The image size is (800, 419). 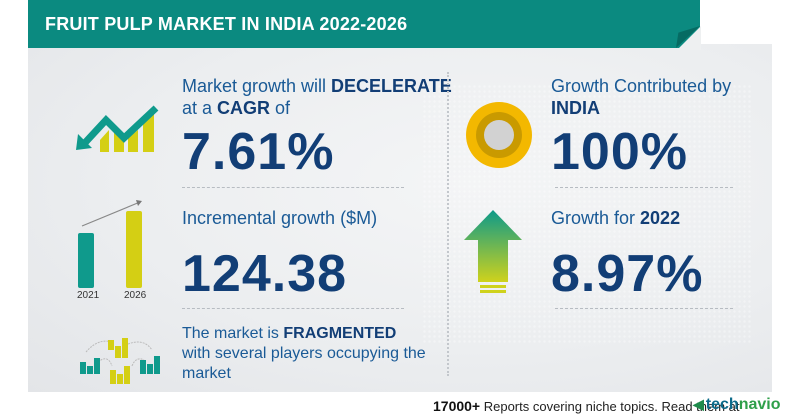 I want to click on incremental-label: Incremental growth ($M), so click(x=280, y=218).